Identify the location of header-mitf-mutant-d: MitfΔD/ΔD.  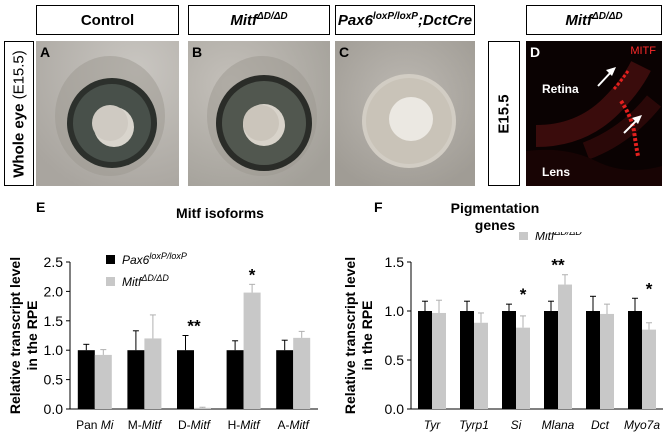
(594, 20).